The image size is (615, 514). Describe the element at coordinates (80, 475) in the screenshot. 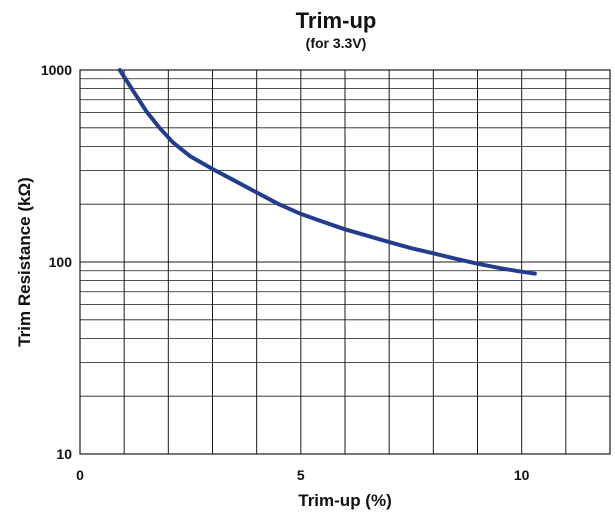

I see `x-tick-label: 0` at that location.